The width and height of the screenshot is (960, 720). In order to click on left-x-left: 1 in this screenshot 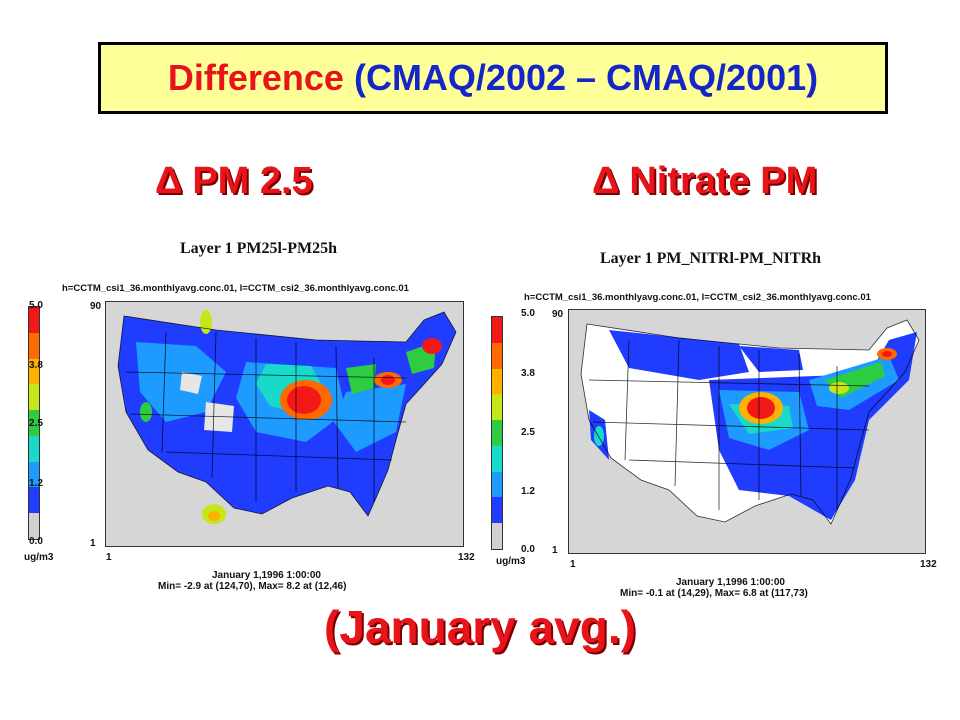, I will do `click(109, 557)`.